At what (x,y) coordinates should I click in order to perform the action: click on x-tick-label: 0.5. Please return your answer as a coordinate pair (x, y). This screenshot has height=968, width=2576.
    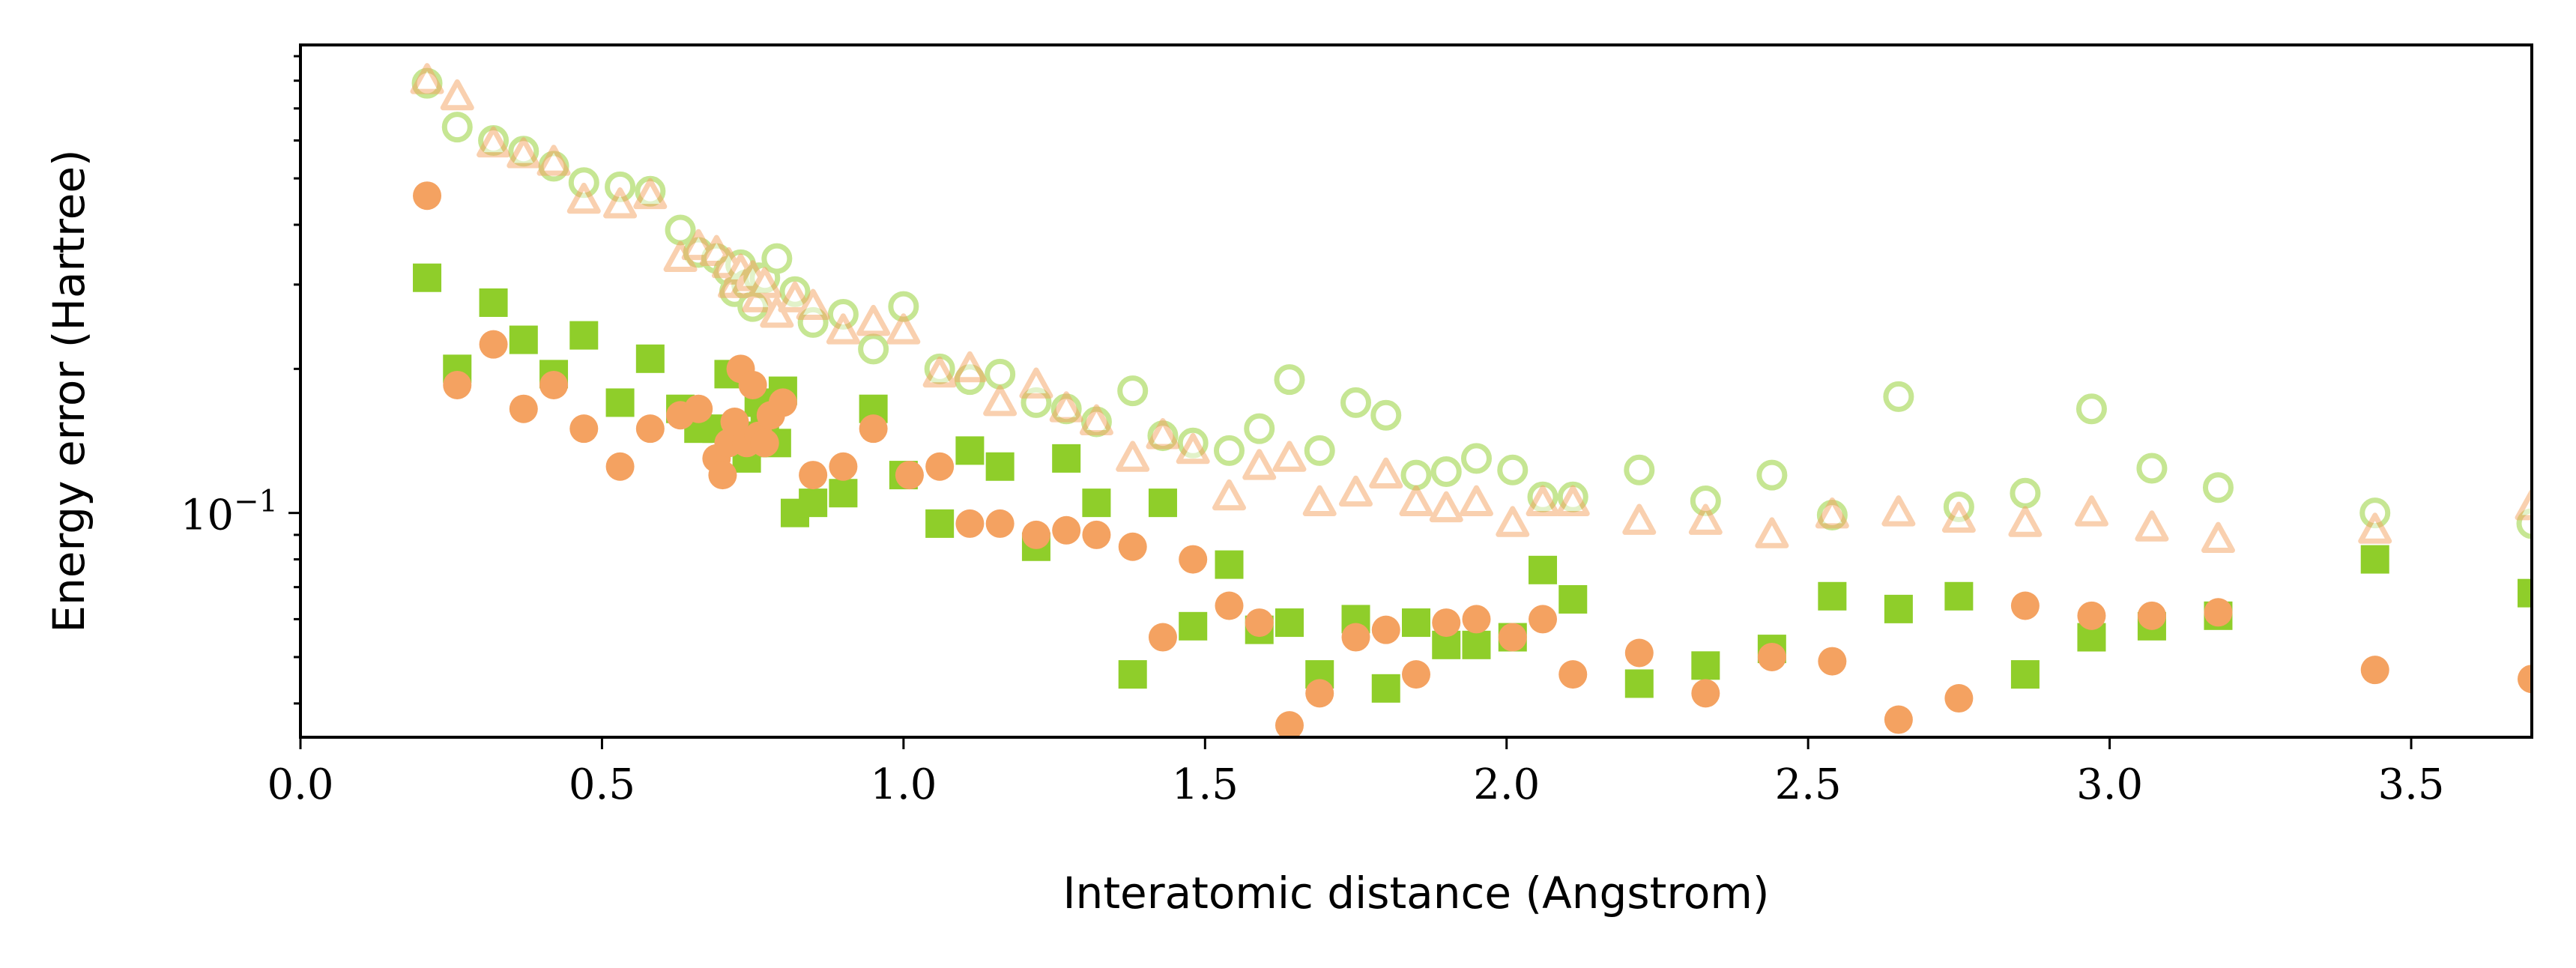
    Looking at the image, I should click on (602, 785).